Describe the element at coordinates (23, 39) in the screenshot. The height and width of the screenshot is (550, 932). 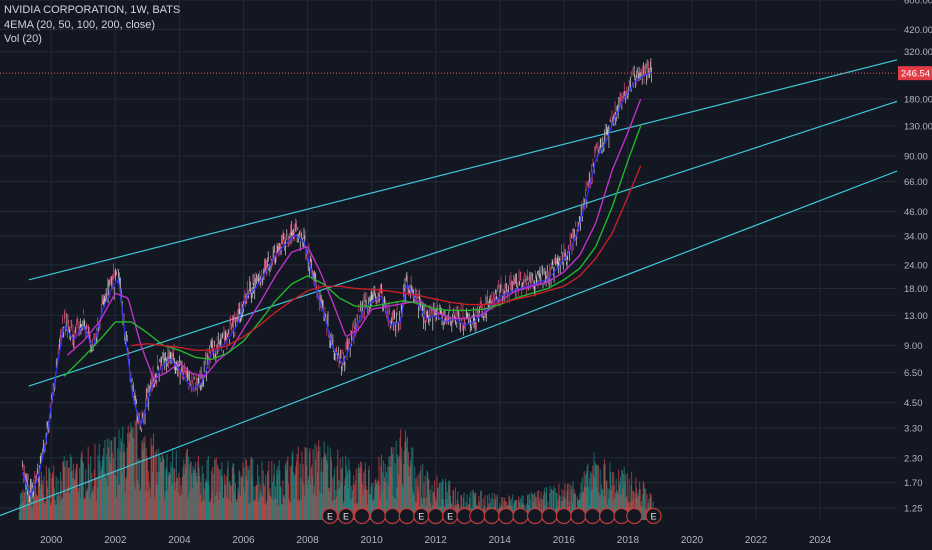
I see `volume-label: Vol (20)` at that location.